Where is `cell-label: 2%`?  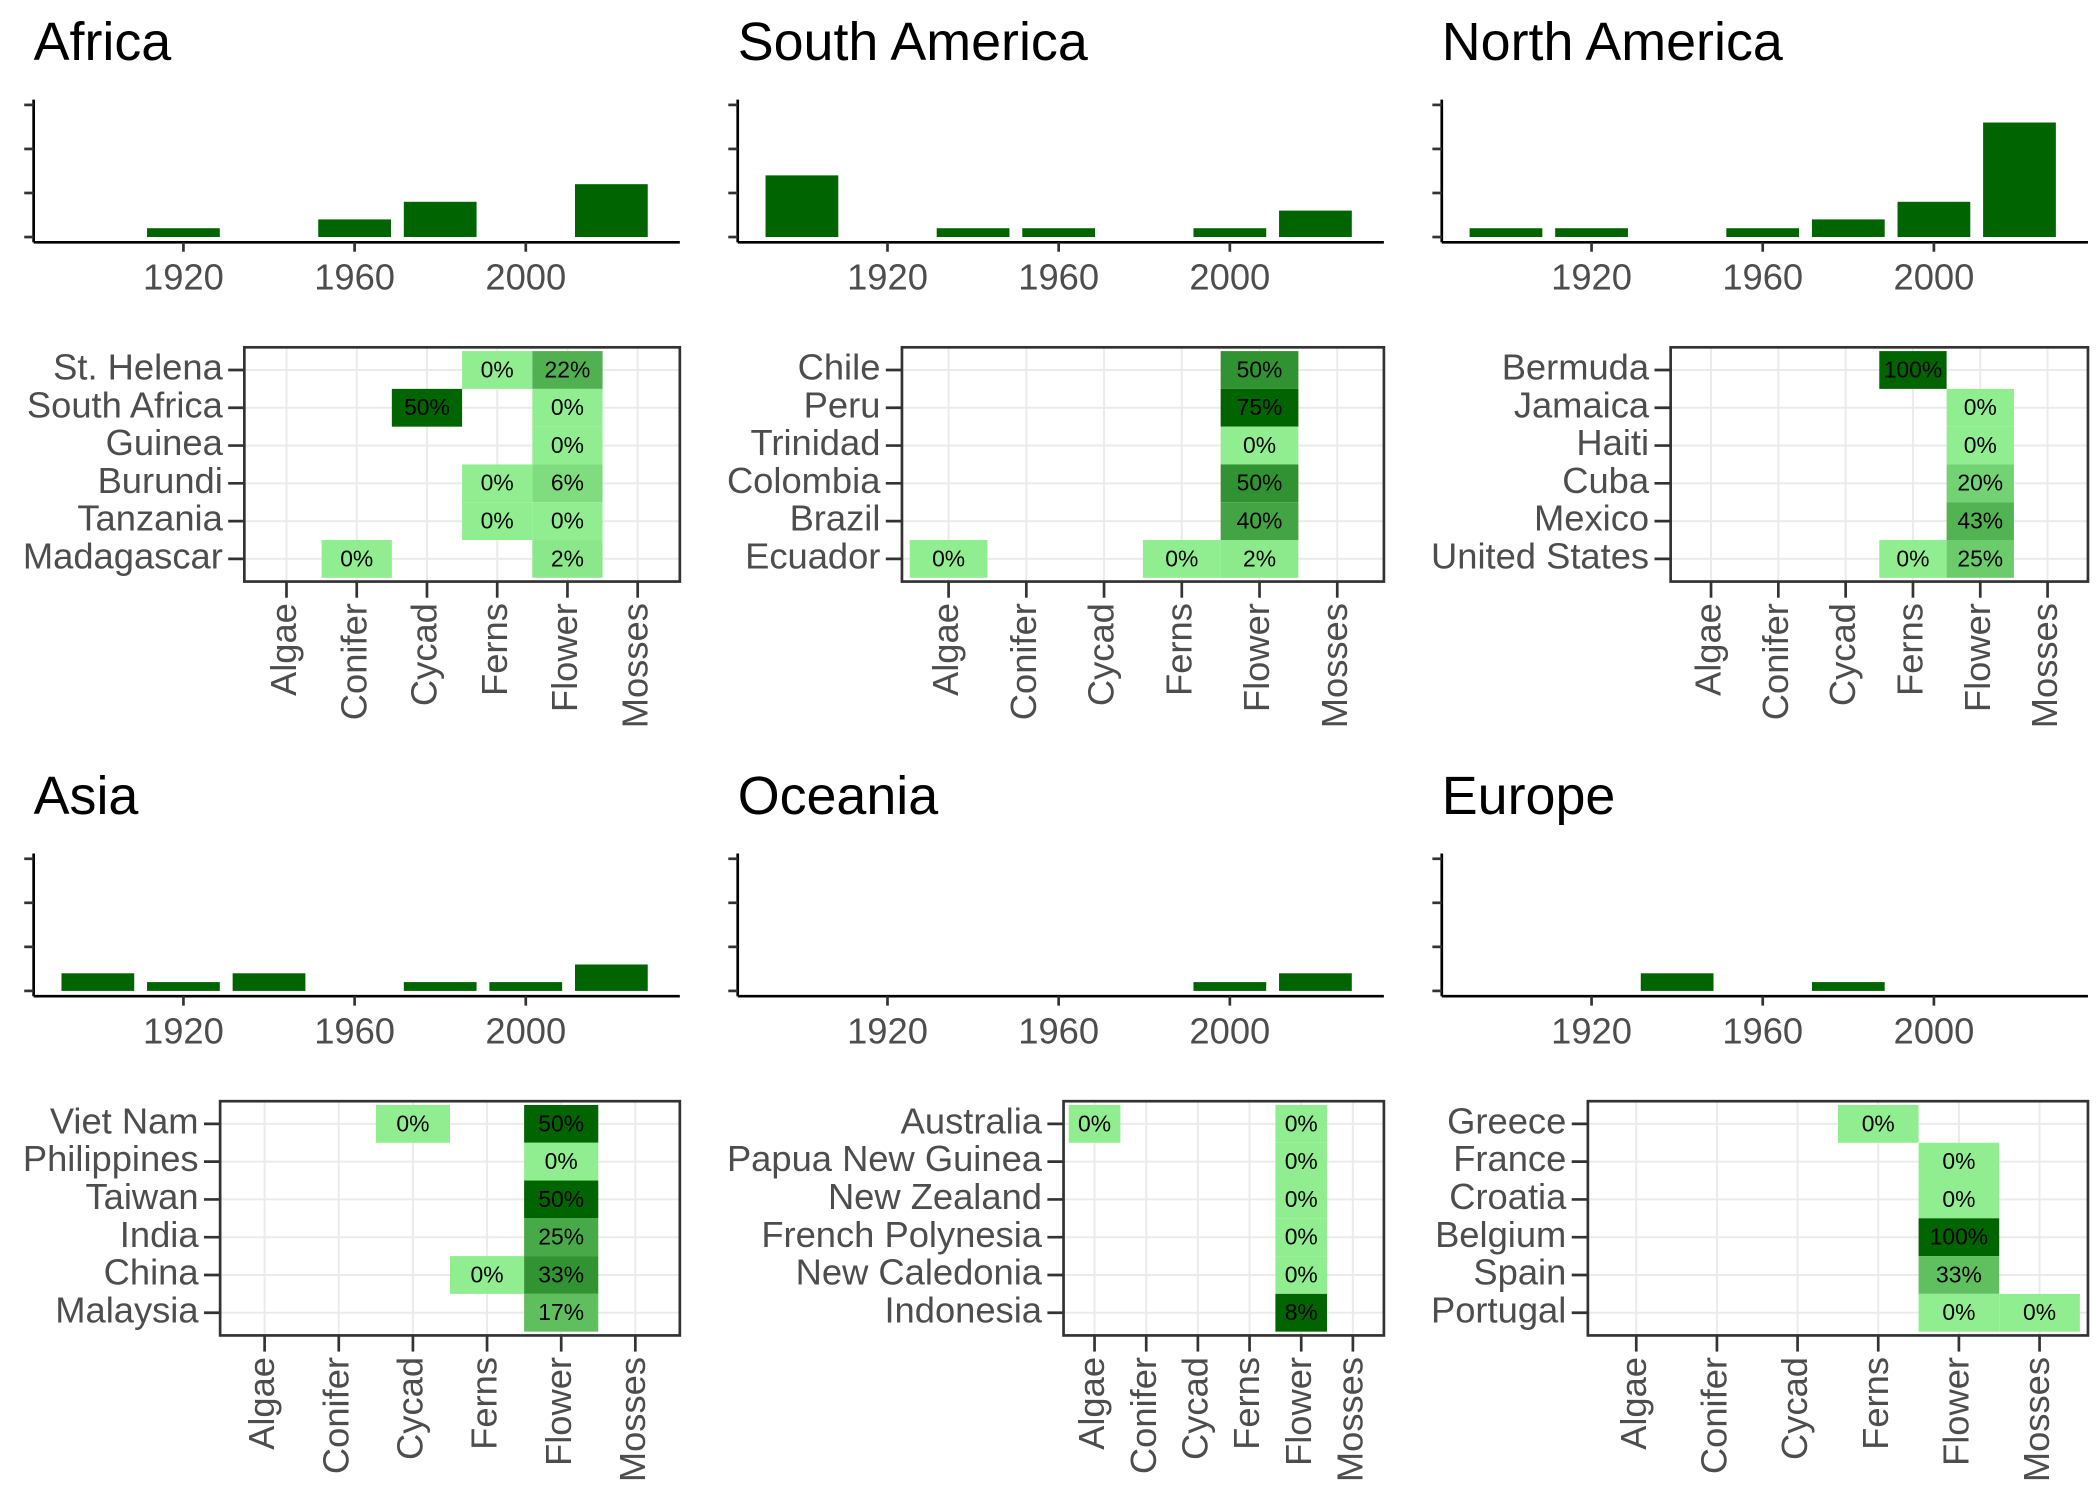 cell-label: 2% is located at coordinates (1259, 558).